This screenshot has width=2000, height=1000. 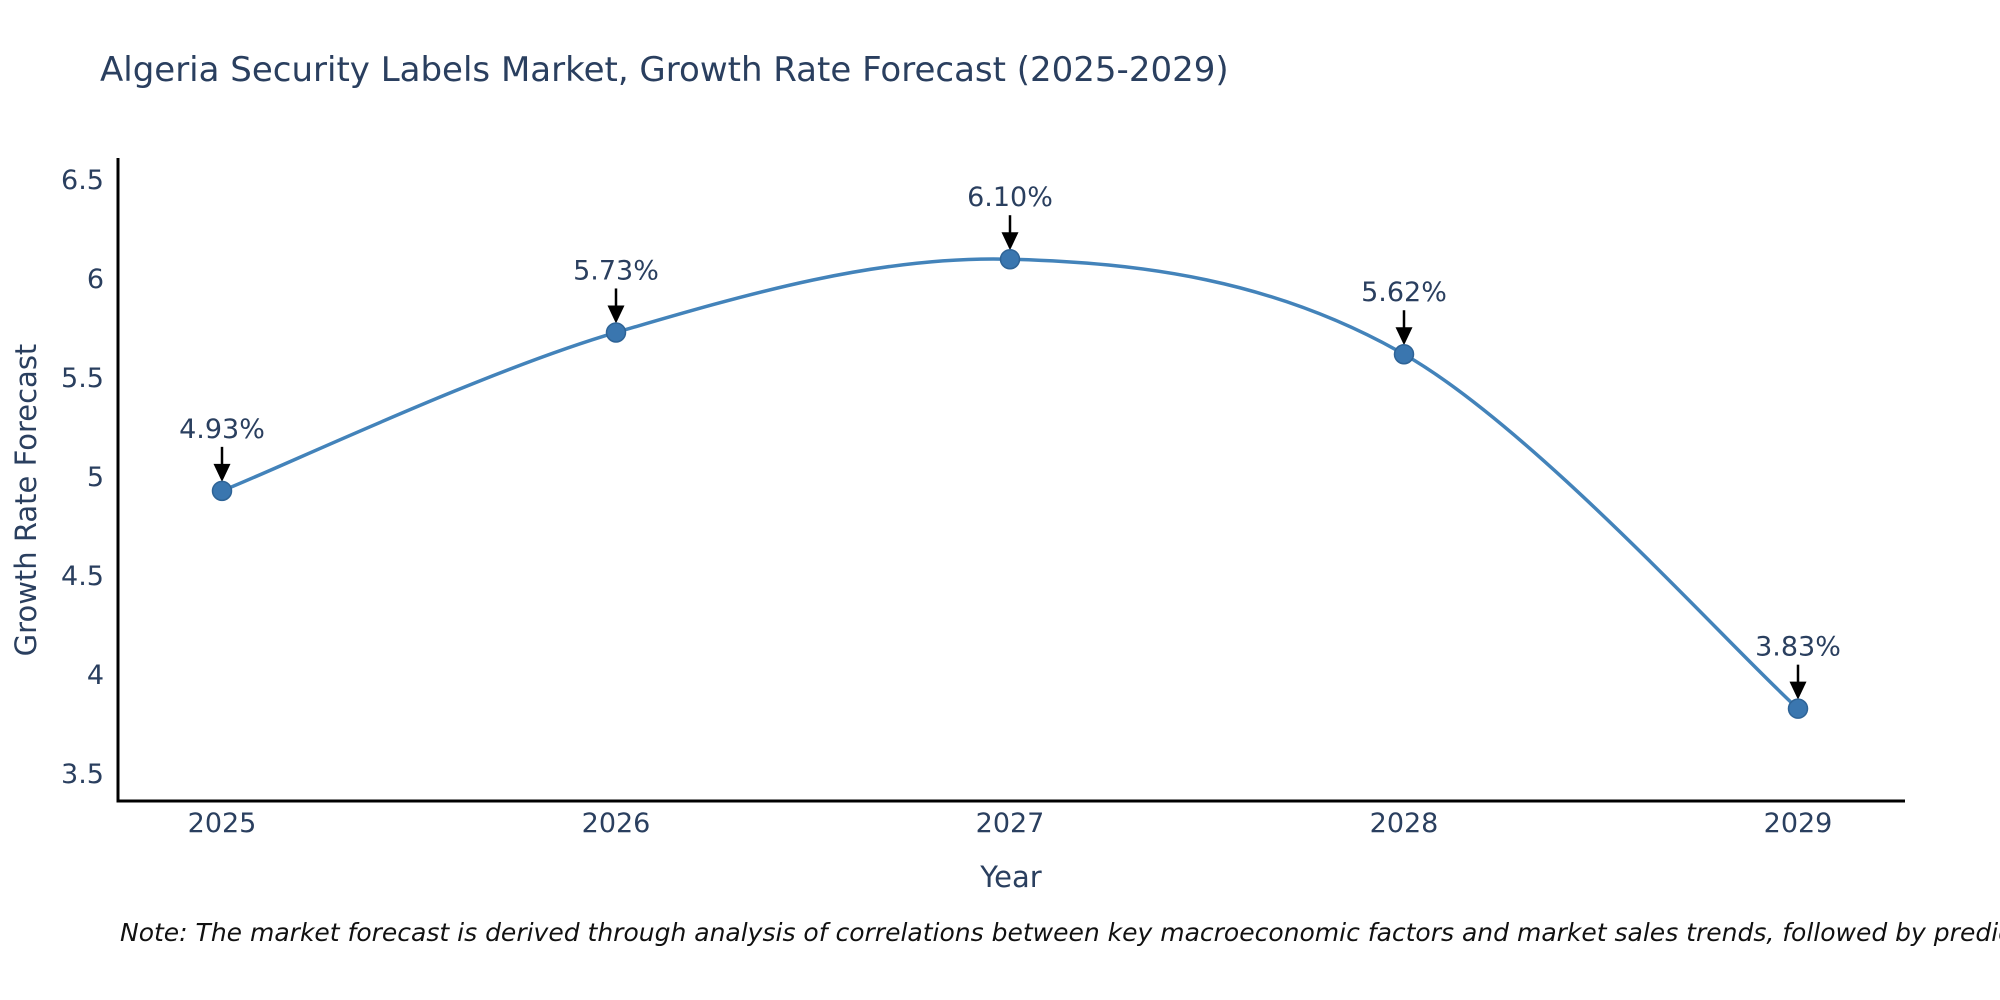 I want to click on annotation-label: 3.83%, so click(x=1798, y=647).